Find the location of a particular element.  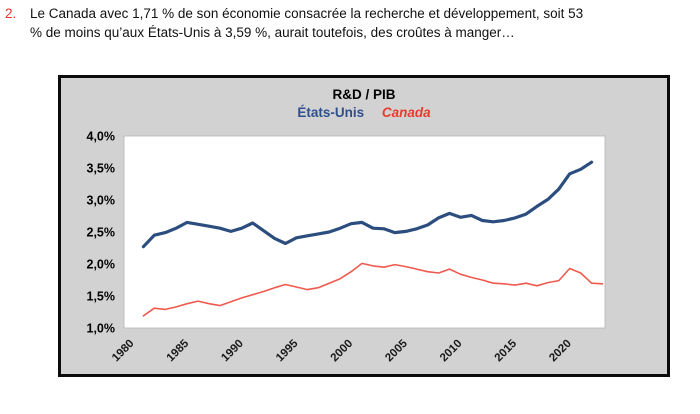

x-tick-label: 1990 is located at coordinates (232, 351).